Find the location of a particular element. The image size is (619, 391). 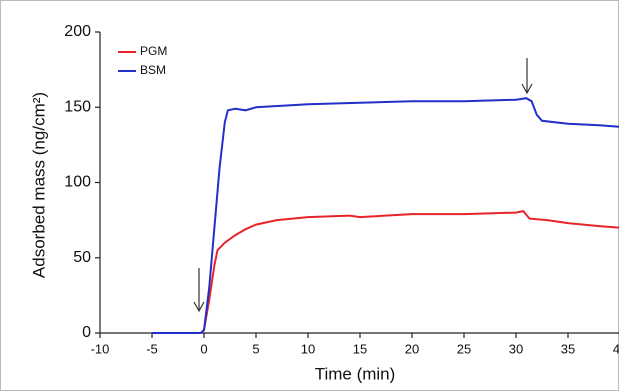

x-tick-label: 0 is located at coordinates (203, 348).